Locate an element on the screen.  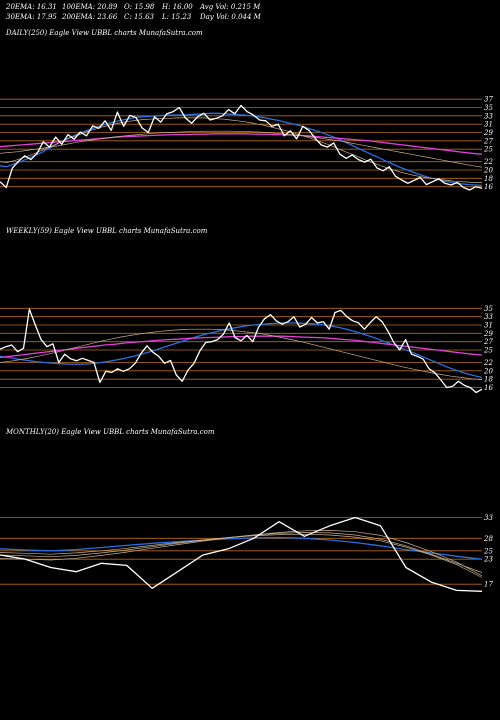
monthly-series-ema_mid3 is located at coordinates (241, 555).